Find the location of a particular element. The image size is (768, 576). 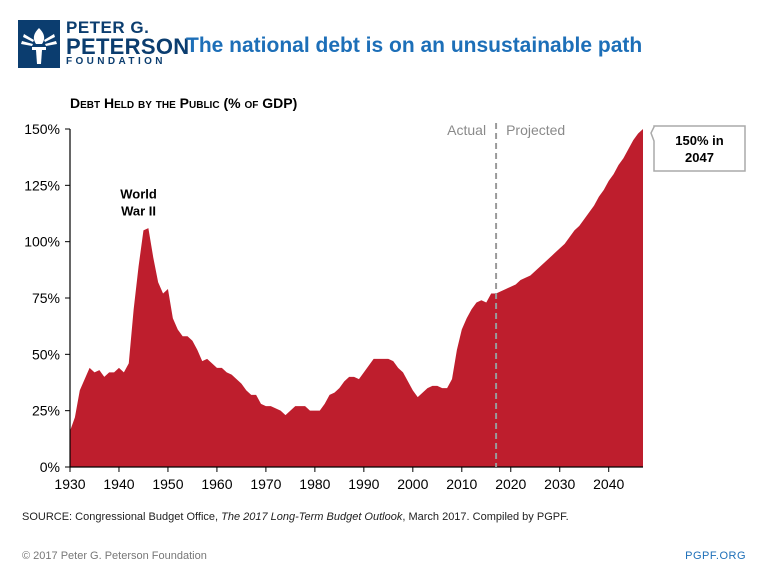

y-tick-label: 0% is located at coordinates (50, 467).